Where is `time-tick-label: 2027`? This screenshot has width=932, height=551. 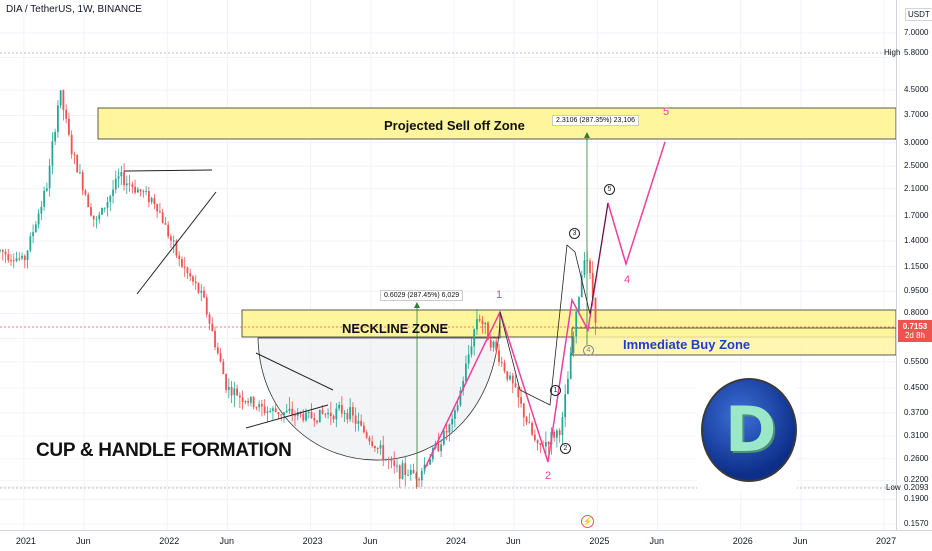 time-tick-label: 2027 is located at coordinates (886, 541).